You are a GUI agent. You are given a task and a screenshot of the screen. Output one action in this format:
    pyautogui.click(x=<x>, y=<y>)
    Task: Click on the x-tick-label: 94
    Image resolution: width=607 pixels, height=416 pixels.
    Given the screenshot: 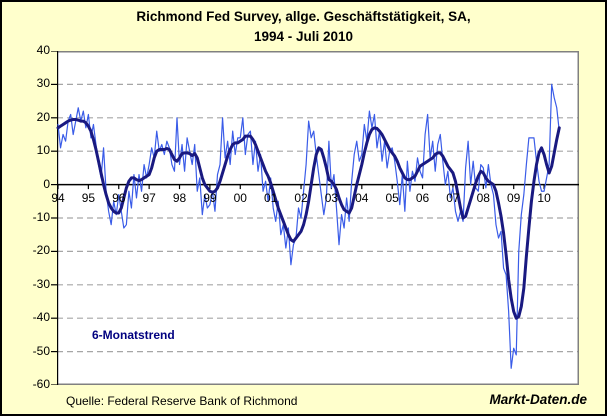 What is the action you would take?
    pyautogui.click(x=58, y=197)
    